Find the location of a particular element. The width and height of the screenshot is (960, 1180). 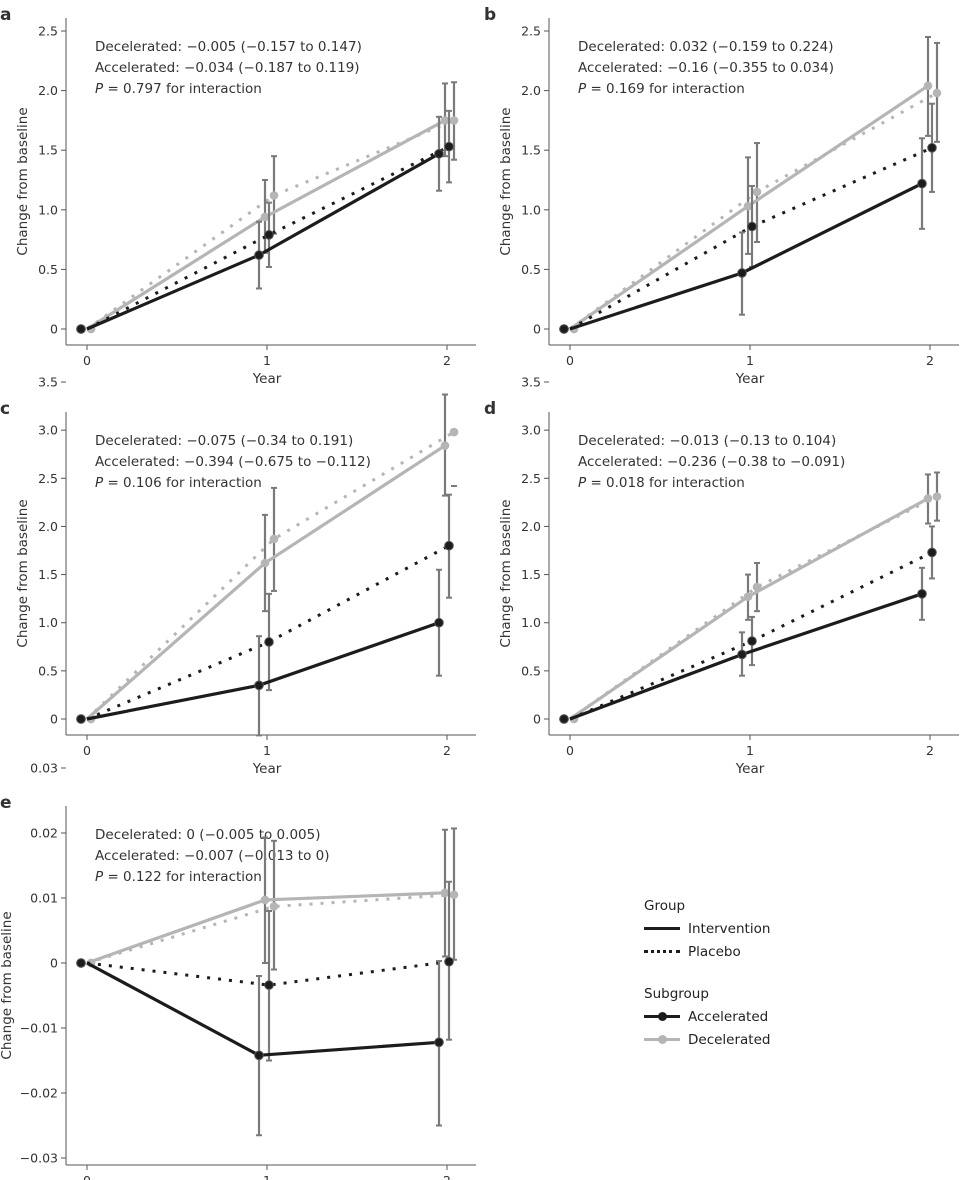

annotation-accelerated: Accelerated: −0.16 (−0.355 to 0.034) is located at coordinates (706, 68).